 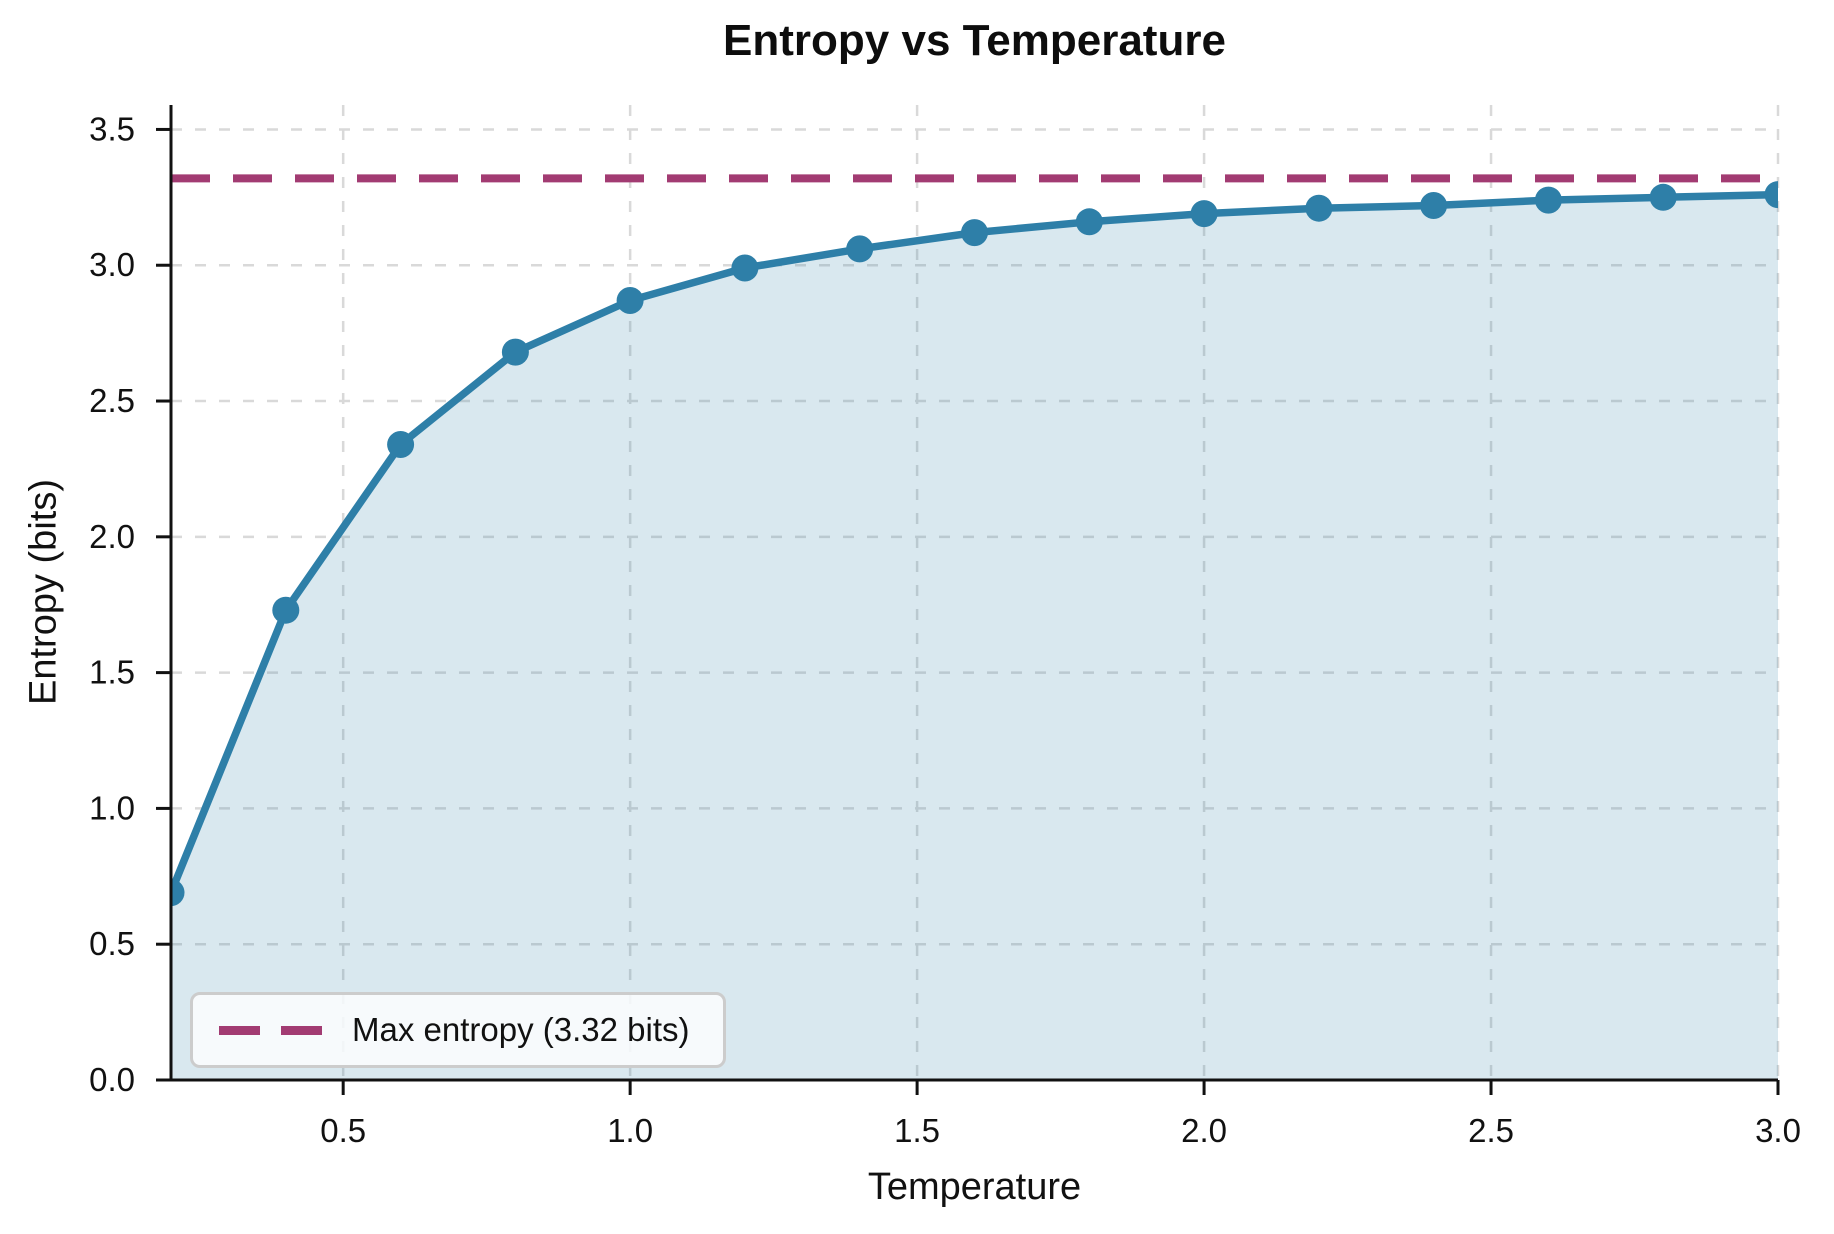 I want to click on x-axis-label: Temperature, so click(x=974, y=1187).